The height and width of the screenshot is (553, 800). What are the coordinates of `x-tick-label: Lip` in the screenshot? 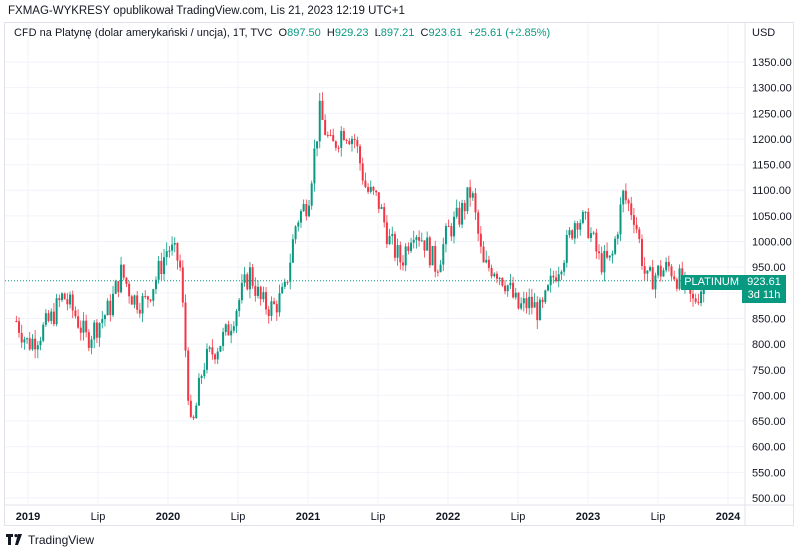 It's located at (378, 517).